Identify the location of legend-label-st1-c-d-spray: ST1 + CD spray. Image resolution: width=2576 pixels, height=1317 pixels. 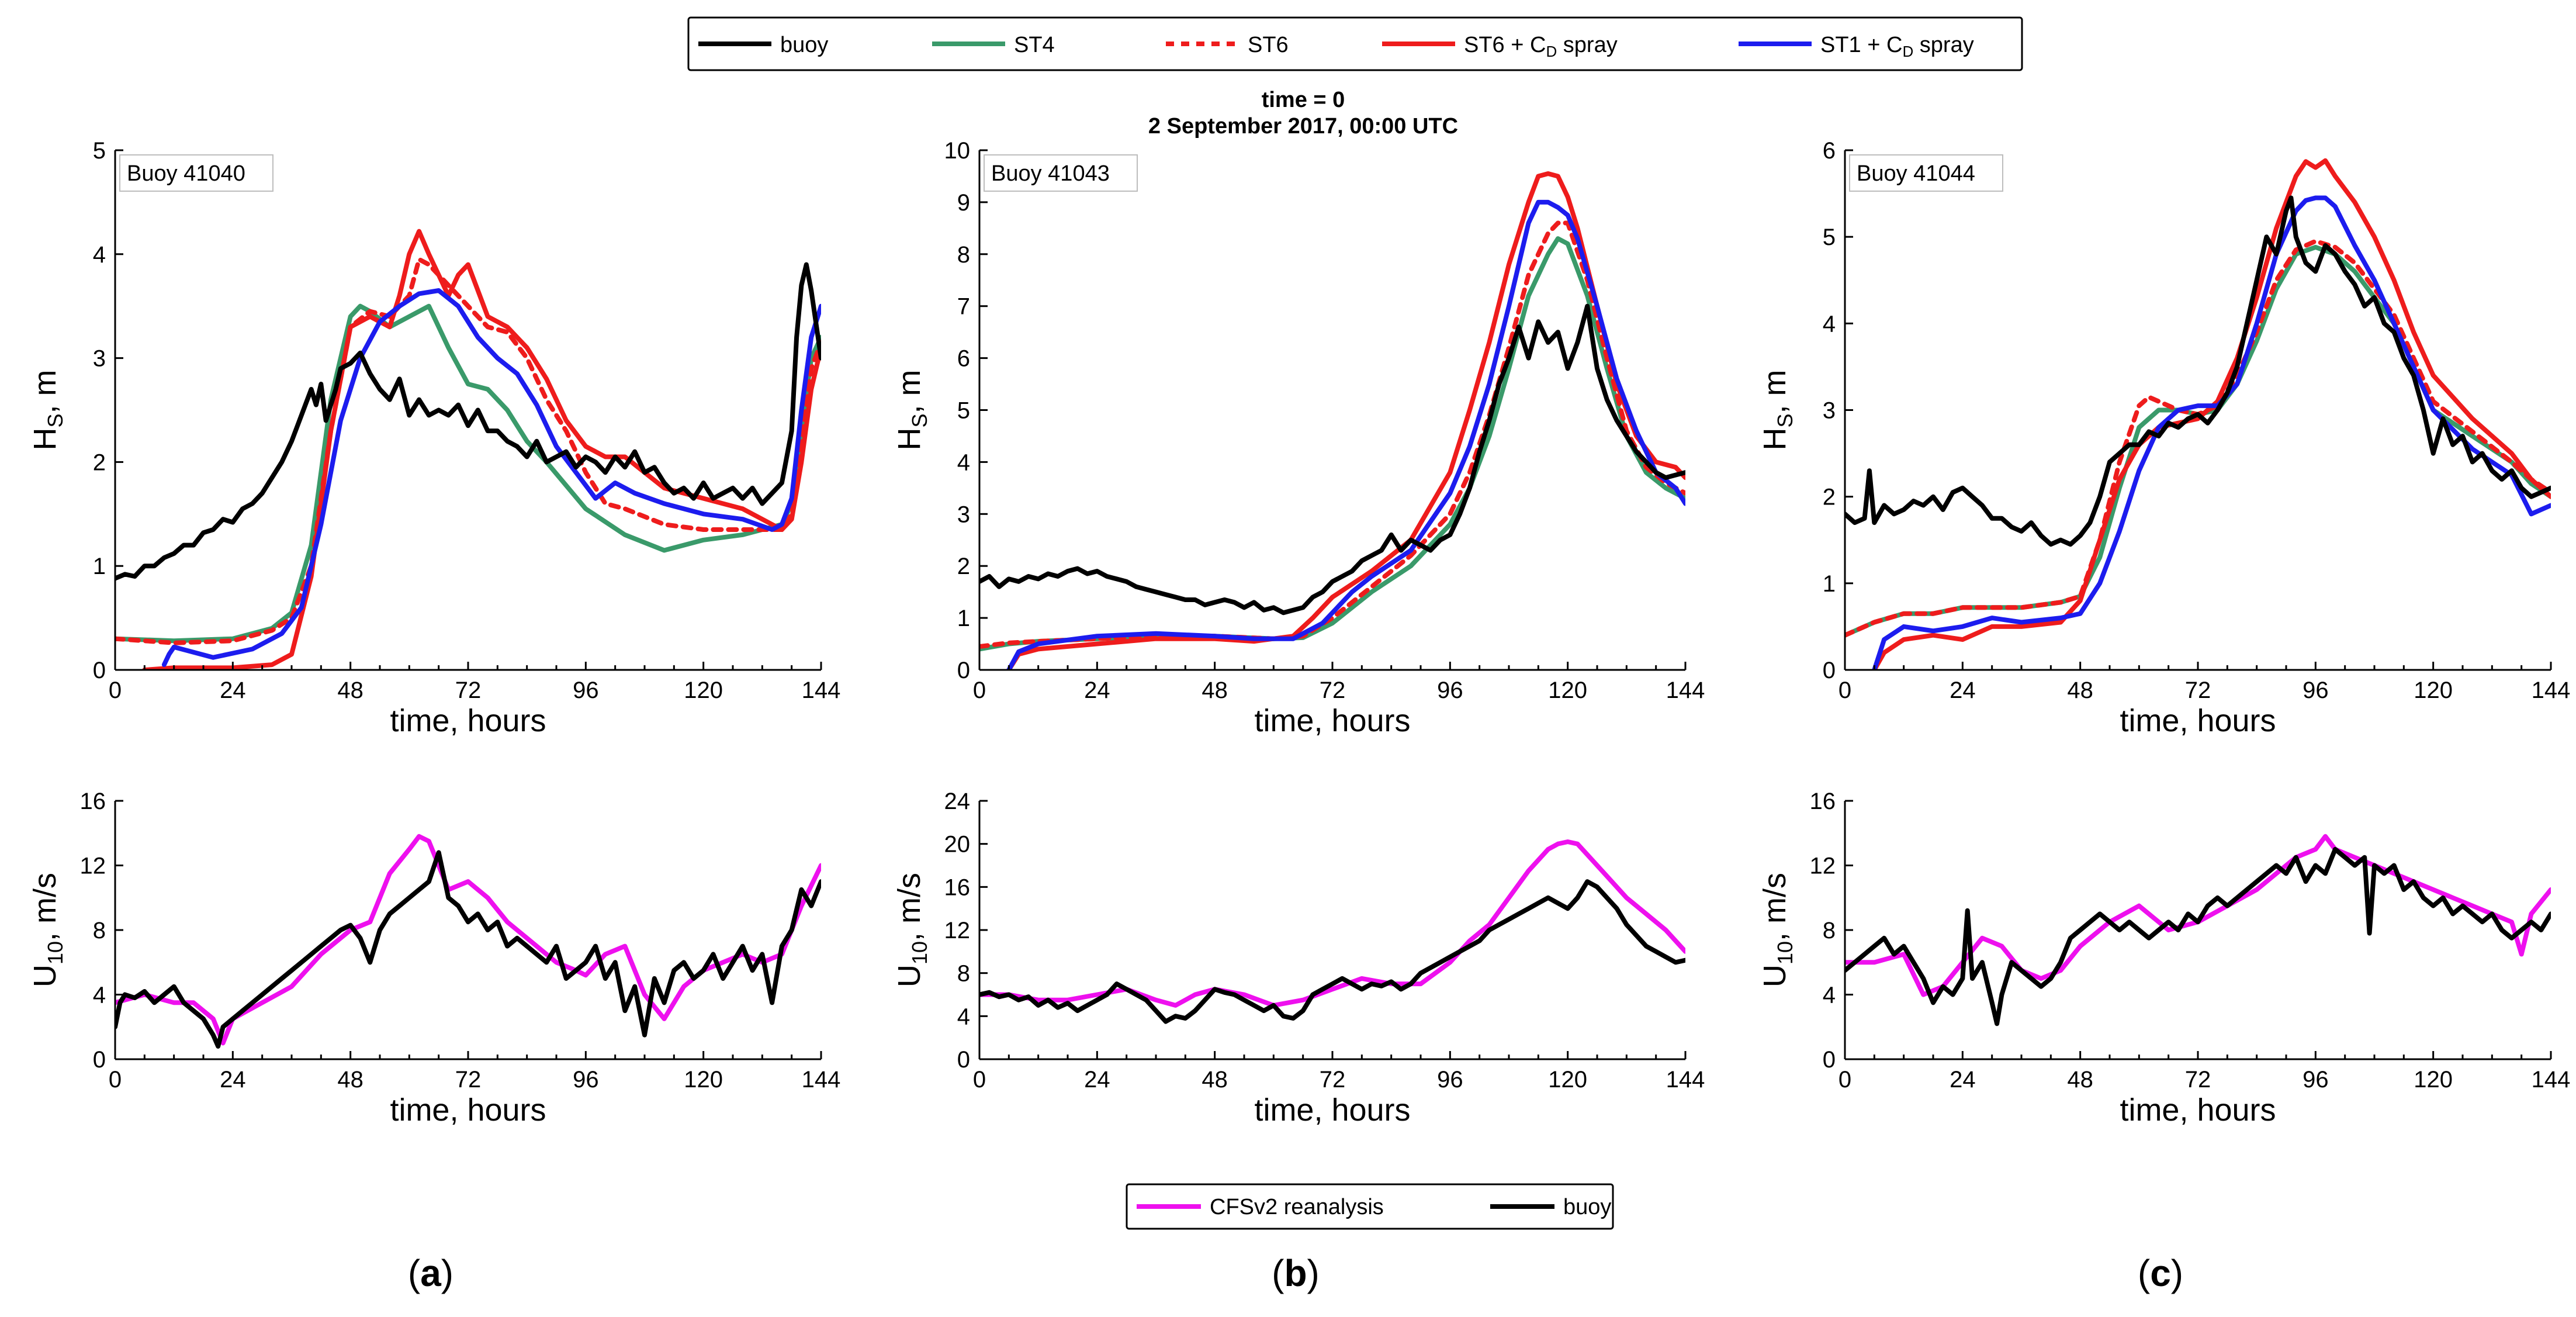
(1897, 46).